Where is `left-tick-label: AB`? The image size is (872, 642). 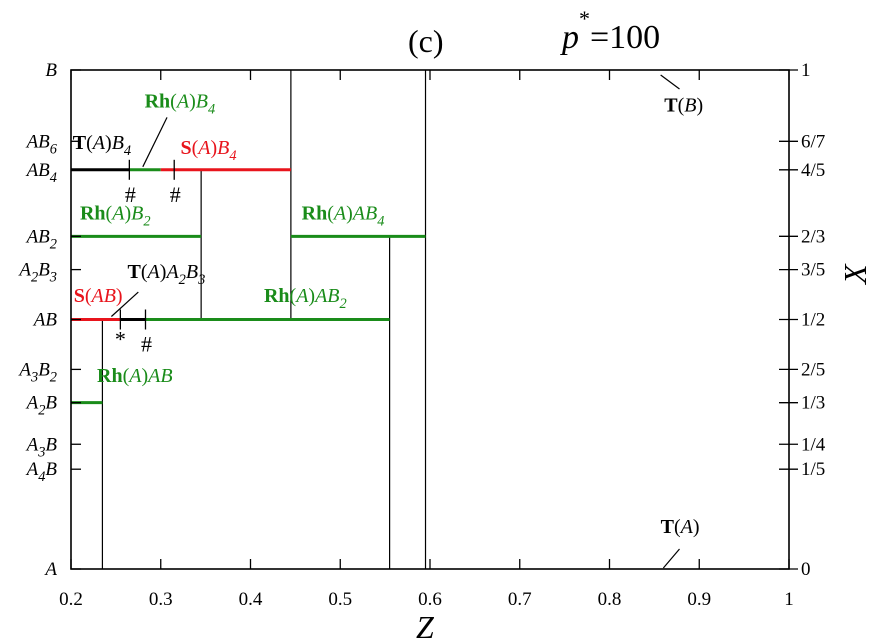 left-tick-label: AB is located at coordinates (45, 320).